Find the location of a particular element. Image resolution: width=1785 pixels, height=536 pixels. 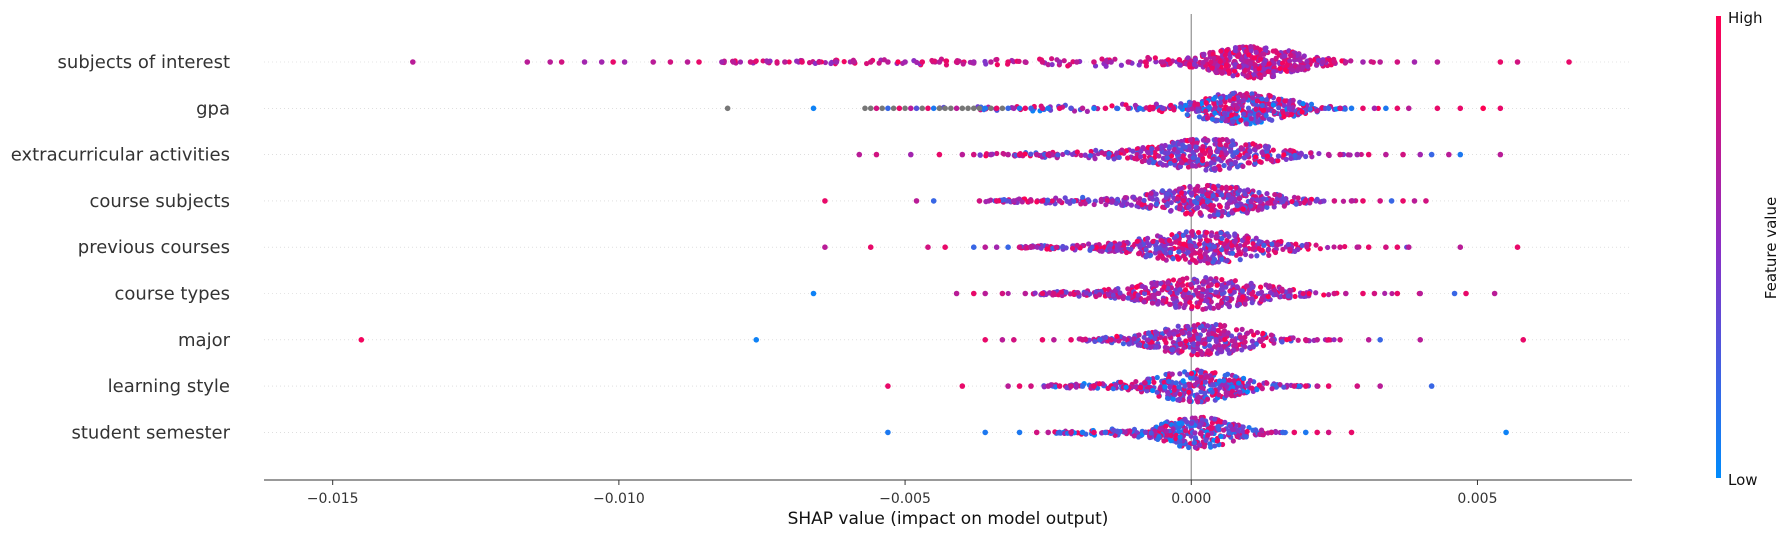

feature-label: course types is located at coordinates (172, 294).